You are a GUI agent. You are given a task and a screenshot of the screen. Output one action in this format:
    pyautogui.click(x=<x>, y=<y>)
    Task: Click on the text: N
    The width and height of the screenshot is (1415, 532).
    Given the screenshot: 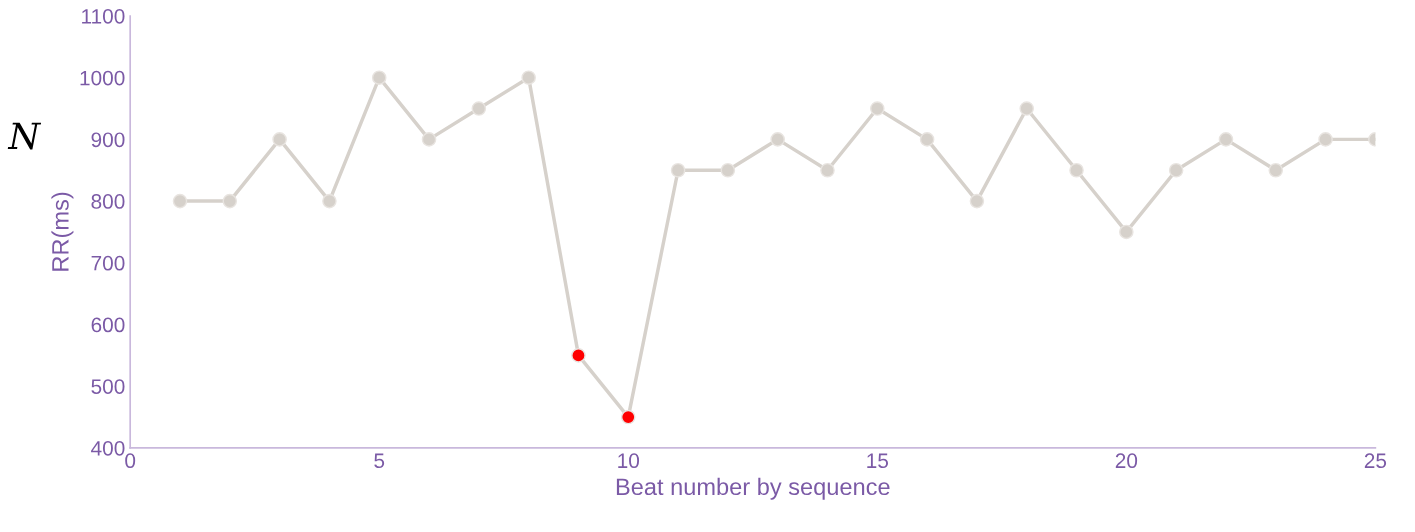 What is the action you would take?
    pyautogui.click(x=24, y=136)
    